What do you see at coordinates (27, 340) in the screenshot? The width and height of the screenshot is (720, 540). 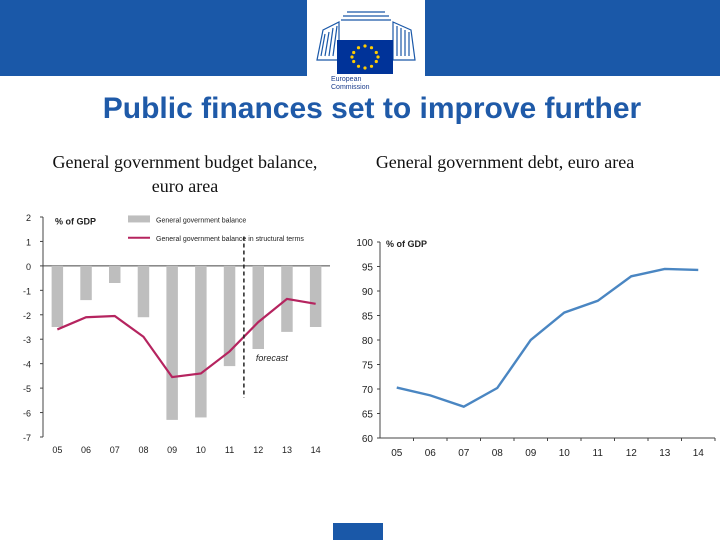 I see `y-tick-label: -3` at bounding box center [27, 340].